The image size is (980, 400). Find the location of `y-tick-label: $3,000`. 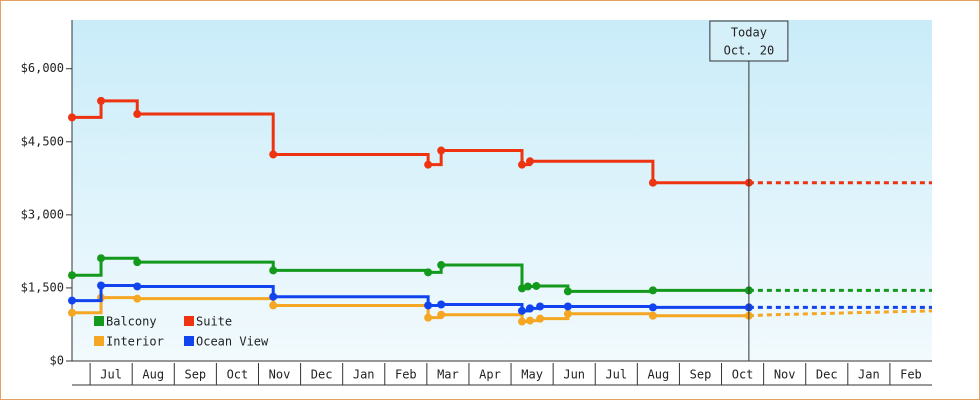

y-tick-label: $3,000 is located at coordinates (42, 214).